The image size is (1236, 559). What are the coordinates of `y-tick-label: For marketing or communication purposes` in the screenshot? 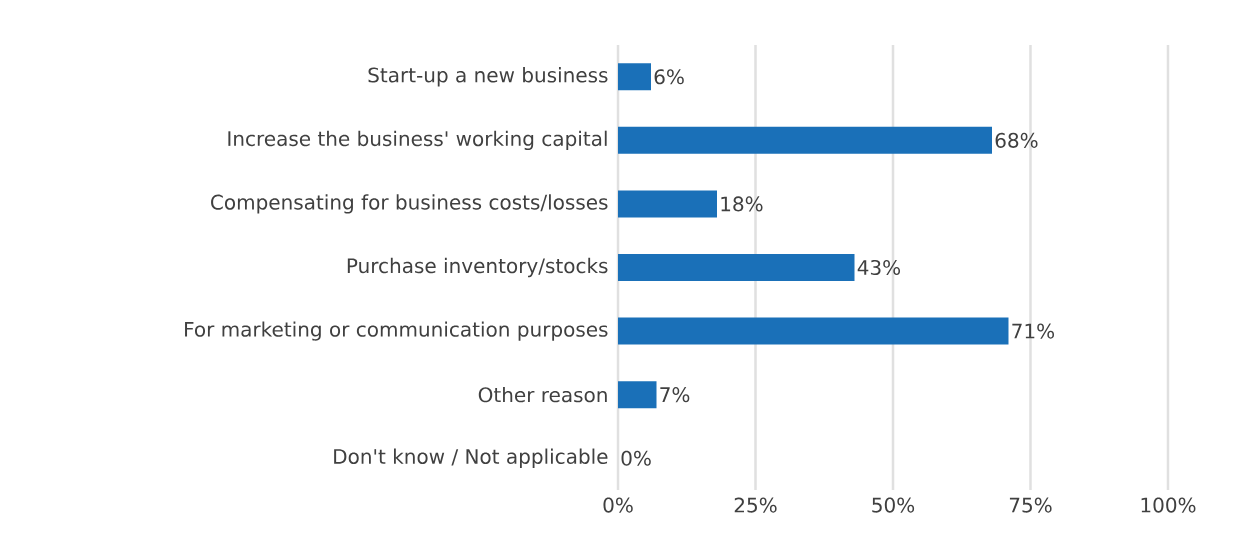 It's located at (396, 331).